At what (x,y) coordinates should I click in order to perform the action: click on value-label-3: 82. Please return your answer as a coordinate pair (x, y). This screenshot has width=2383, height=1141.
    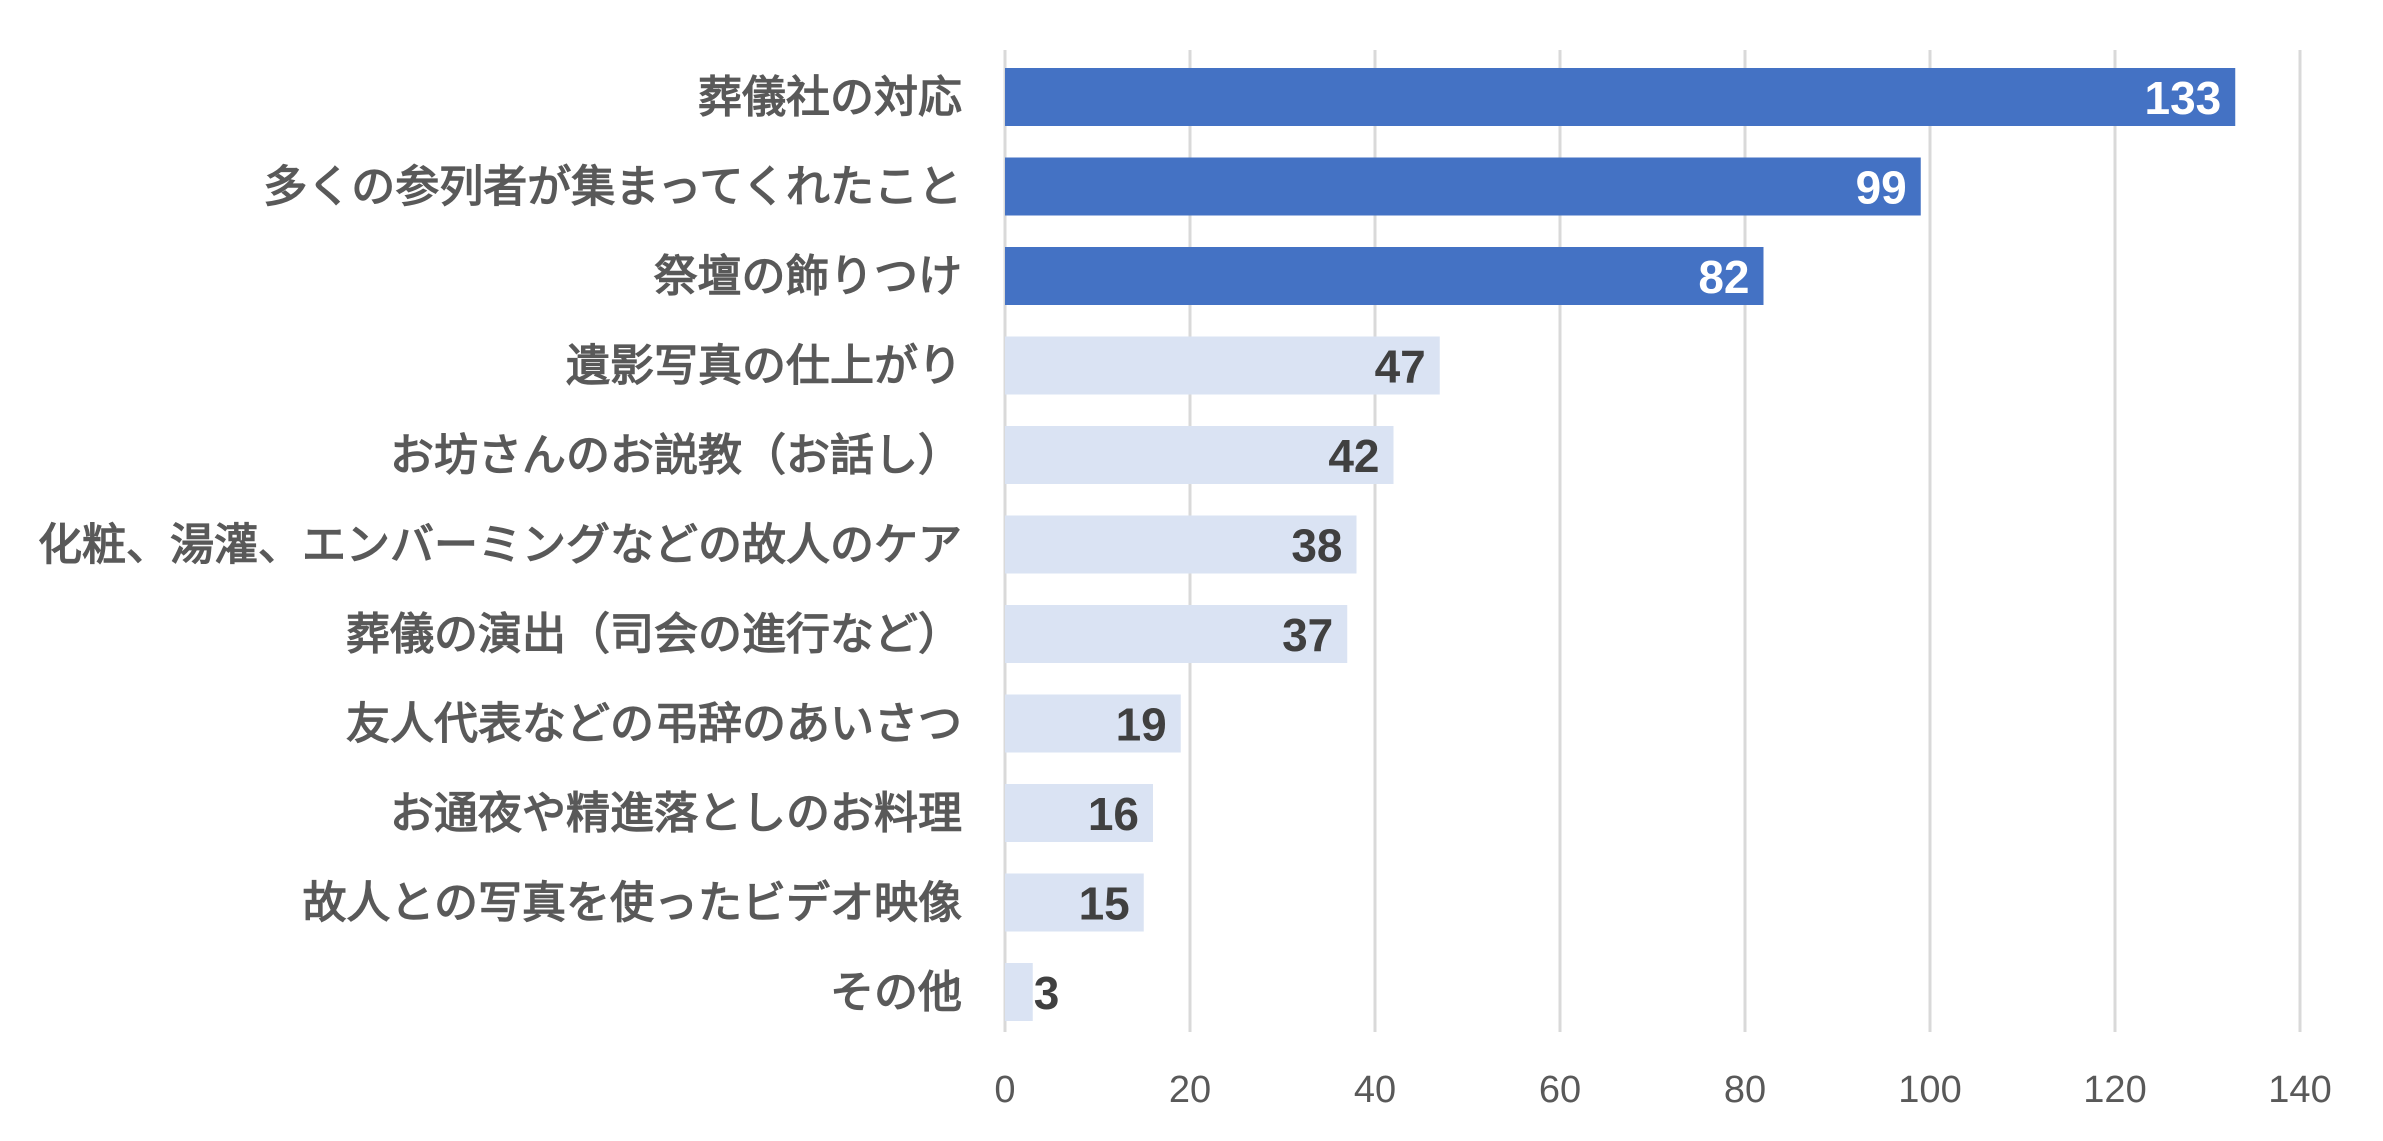
    Looking at the image, I should click on (1723, 277).